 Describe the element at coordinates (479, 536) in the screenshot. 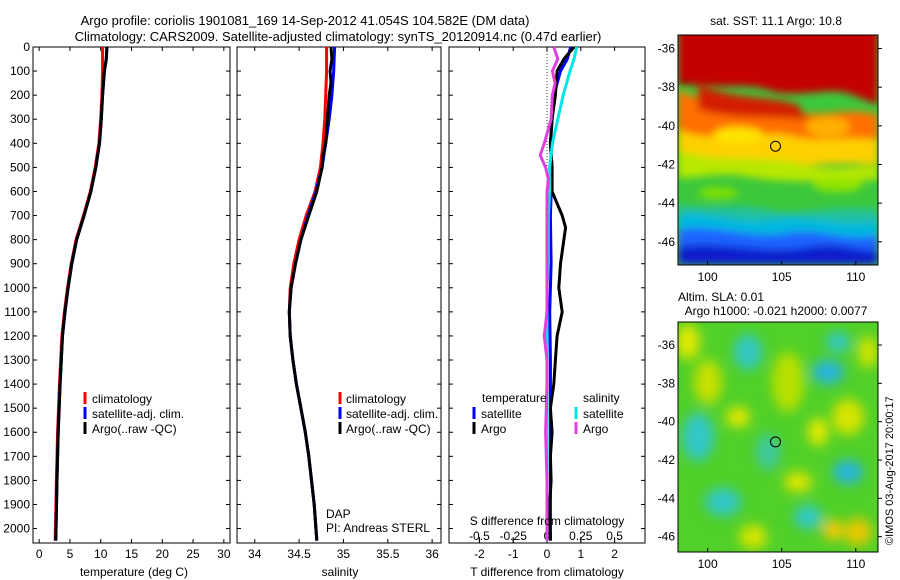

I see `s-diff-tick-label: -0.5` at that location.